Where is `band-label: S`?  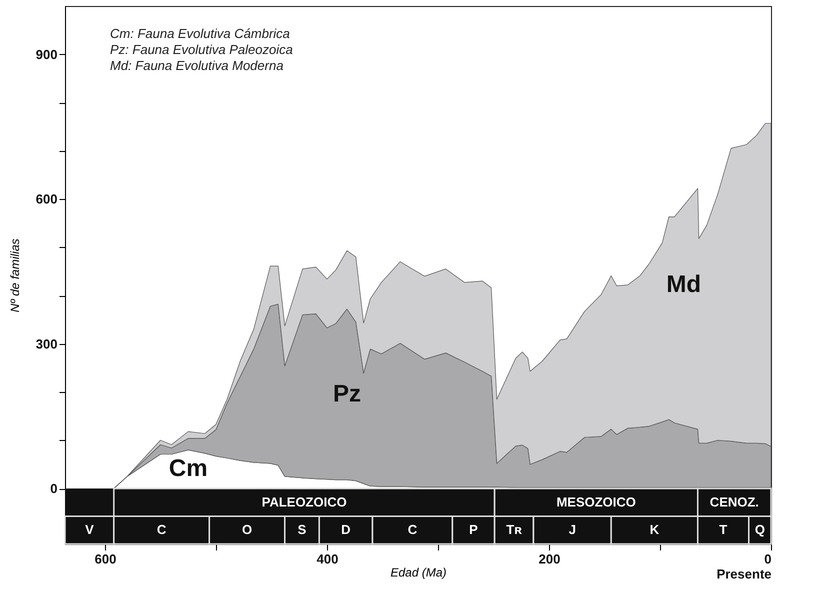
band-label: S is located at coordinates (302, 530).